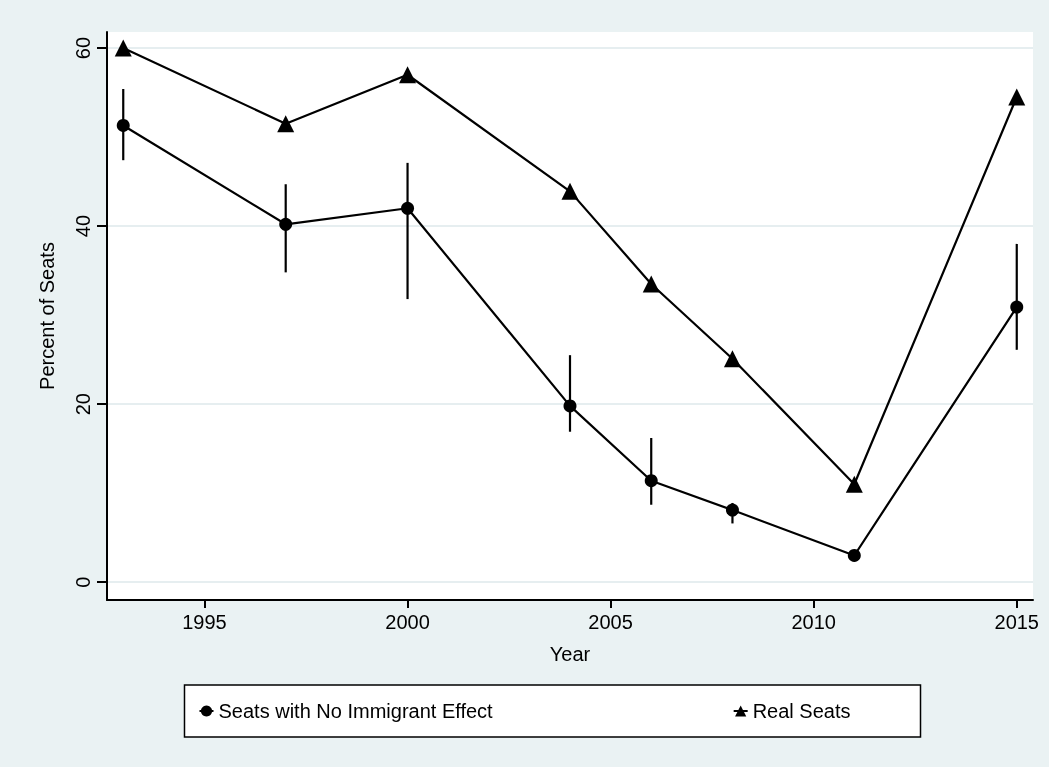 Image resolution: width=1049 pixels, height=767 pixels. I want to click on y-tick-label: 0, so click(83, 582).